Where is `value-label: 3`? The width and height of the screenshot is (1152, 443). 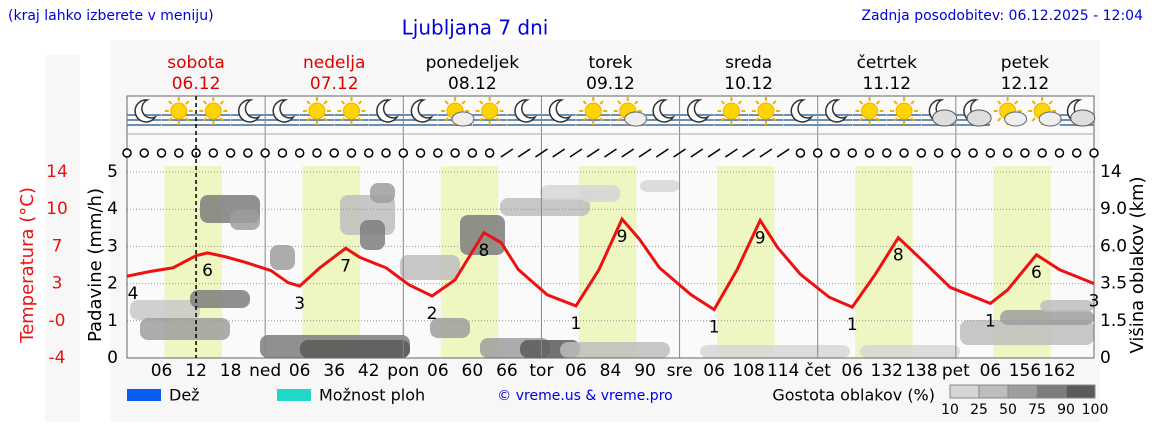 value-label: 3 is located at coordinates (1094, 302).